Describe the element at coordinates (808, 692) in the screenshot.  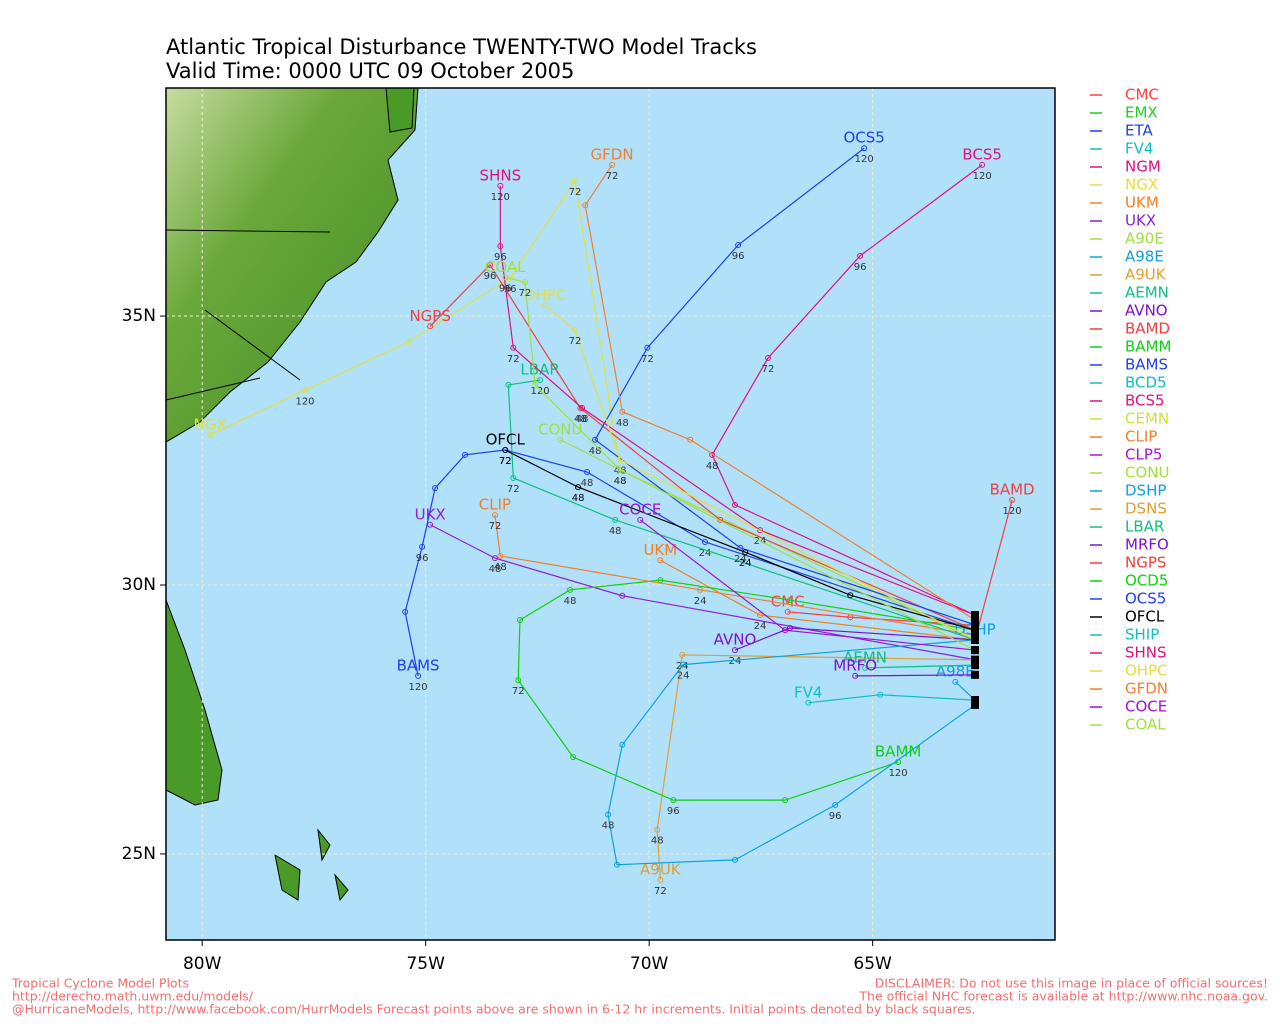
I see `track-label: FV4` at that location.